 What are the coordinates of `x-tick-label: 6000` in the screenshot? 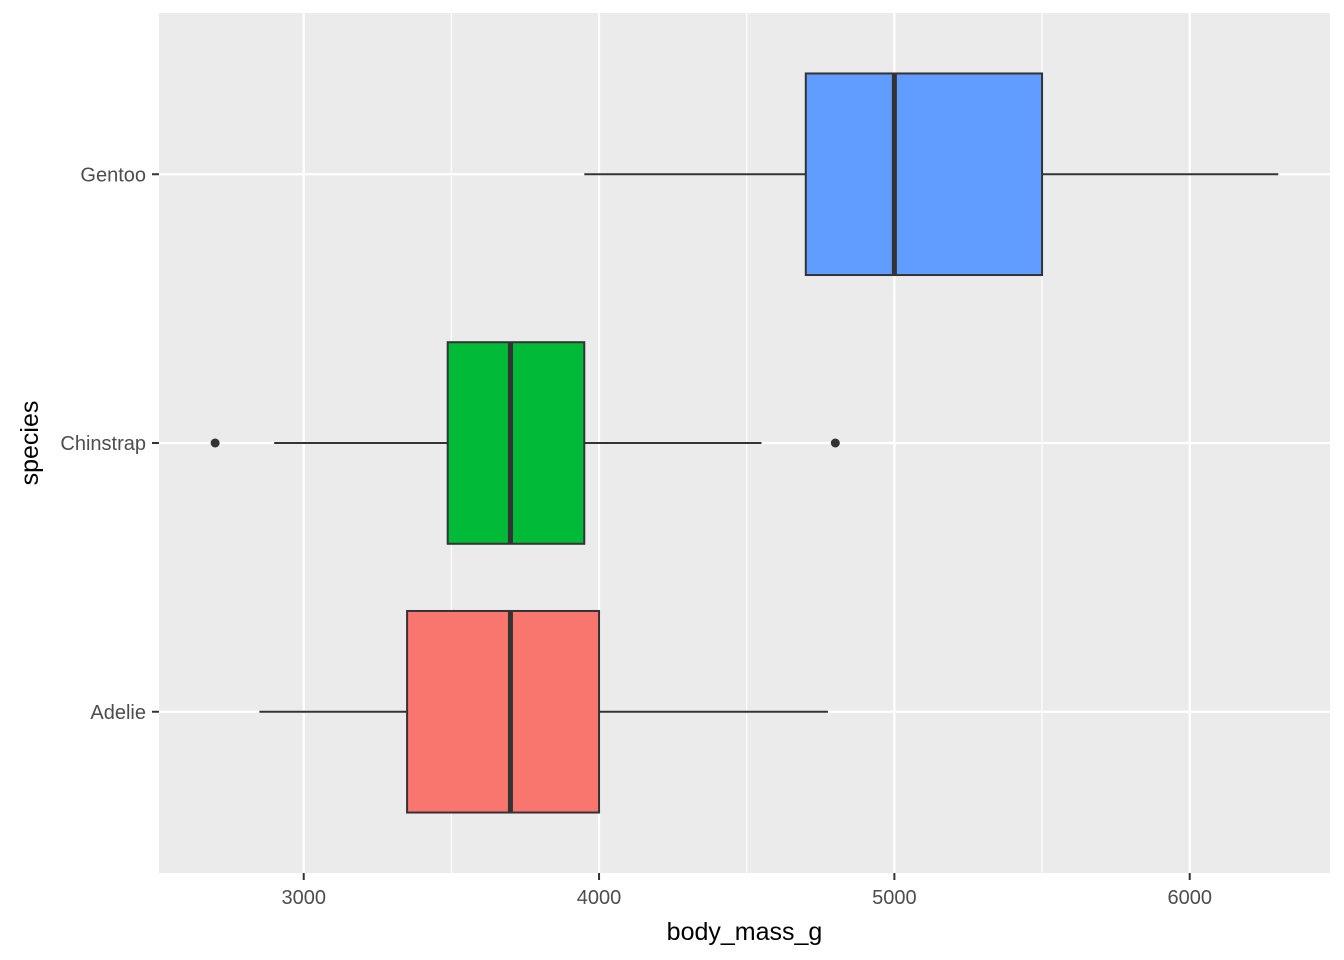 It's located at (1189, 898).